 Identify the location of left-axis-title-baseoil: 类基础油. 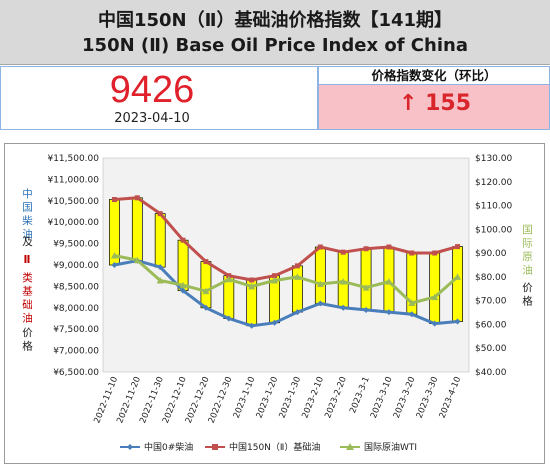
(27, 298).